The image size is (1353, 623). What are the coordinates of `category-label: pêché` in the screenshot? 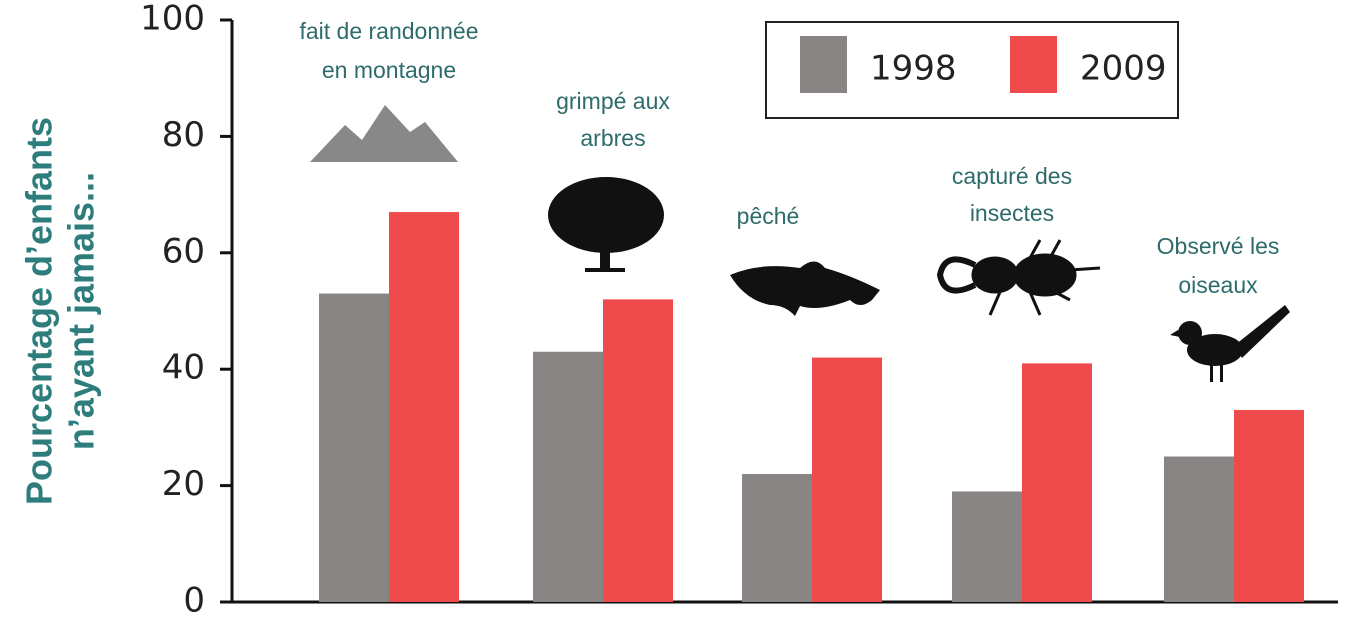 It's located at (768, 216).